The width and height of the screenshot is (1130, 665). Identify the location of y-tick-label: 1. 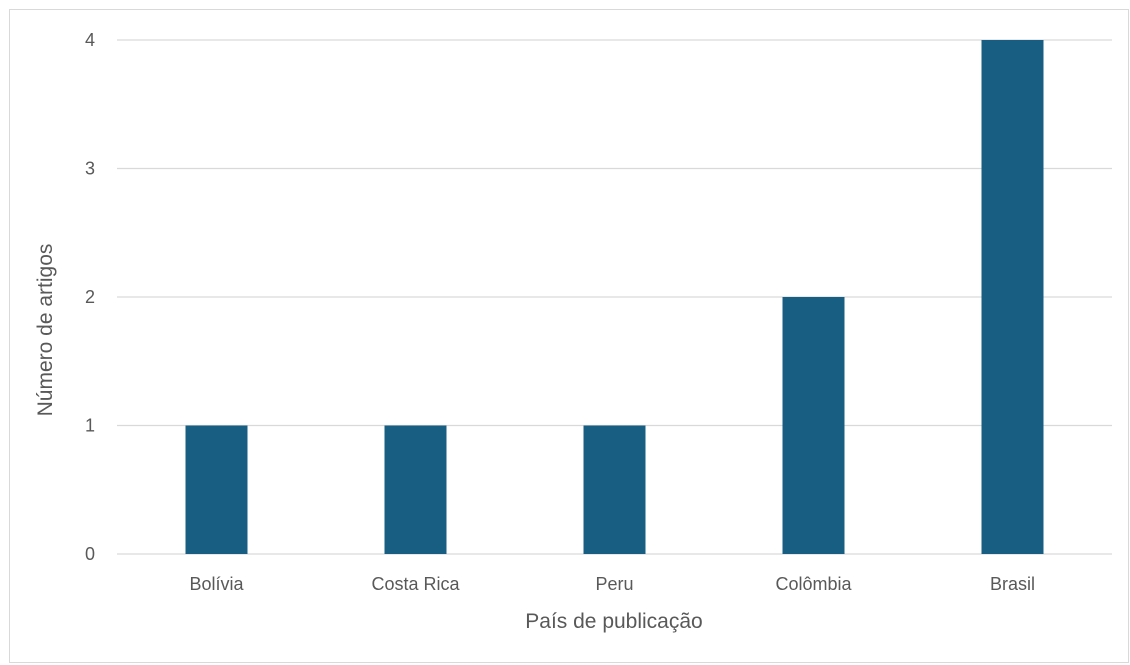
(90, 426).